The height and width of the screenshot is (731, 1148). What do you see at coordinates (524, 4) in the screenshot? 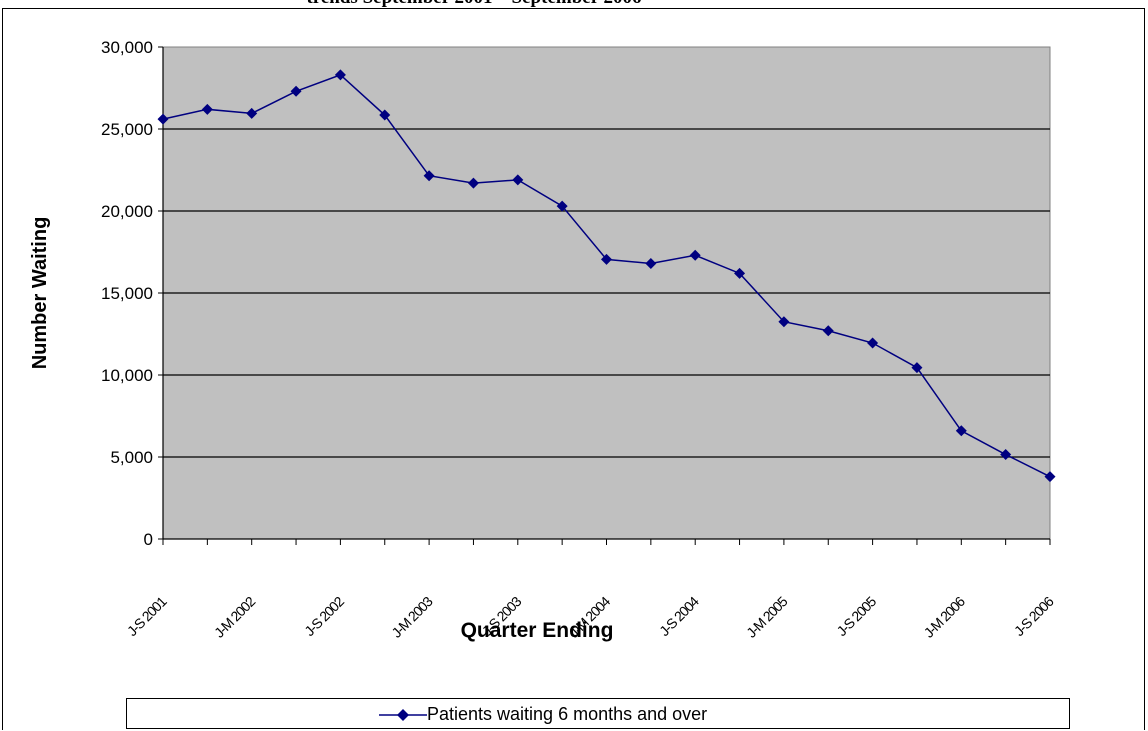
I see `chart-title: trends September 2001 – September 2006` at bounding box center [524, 4].